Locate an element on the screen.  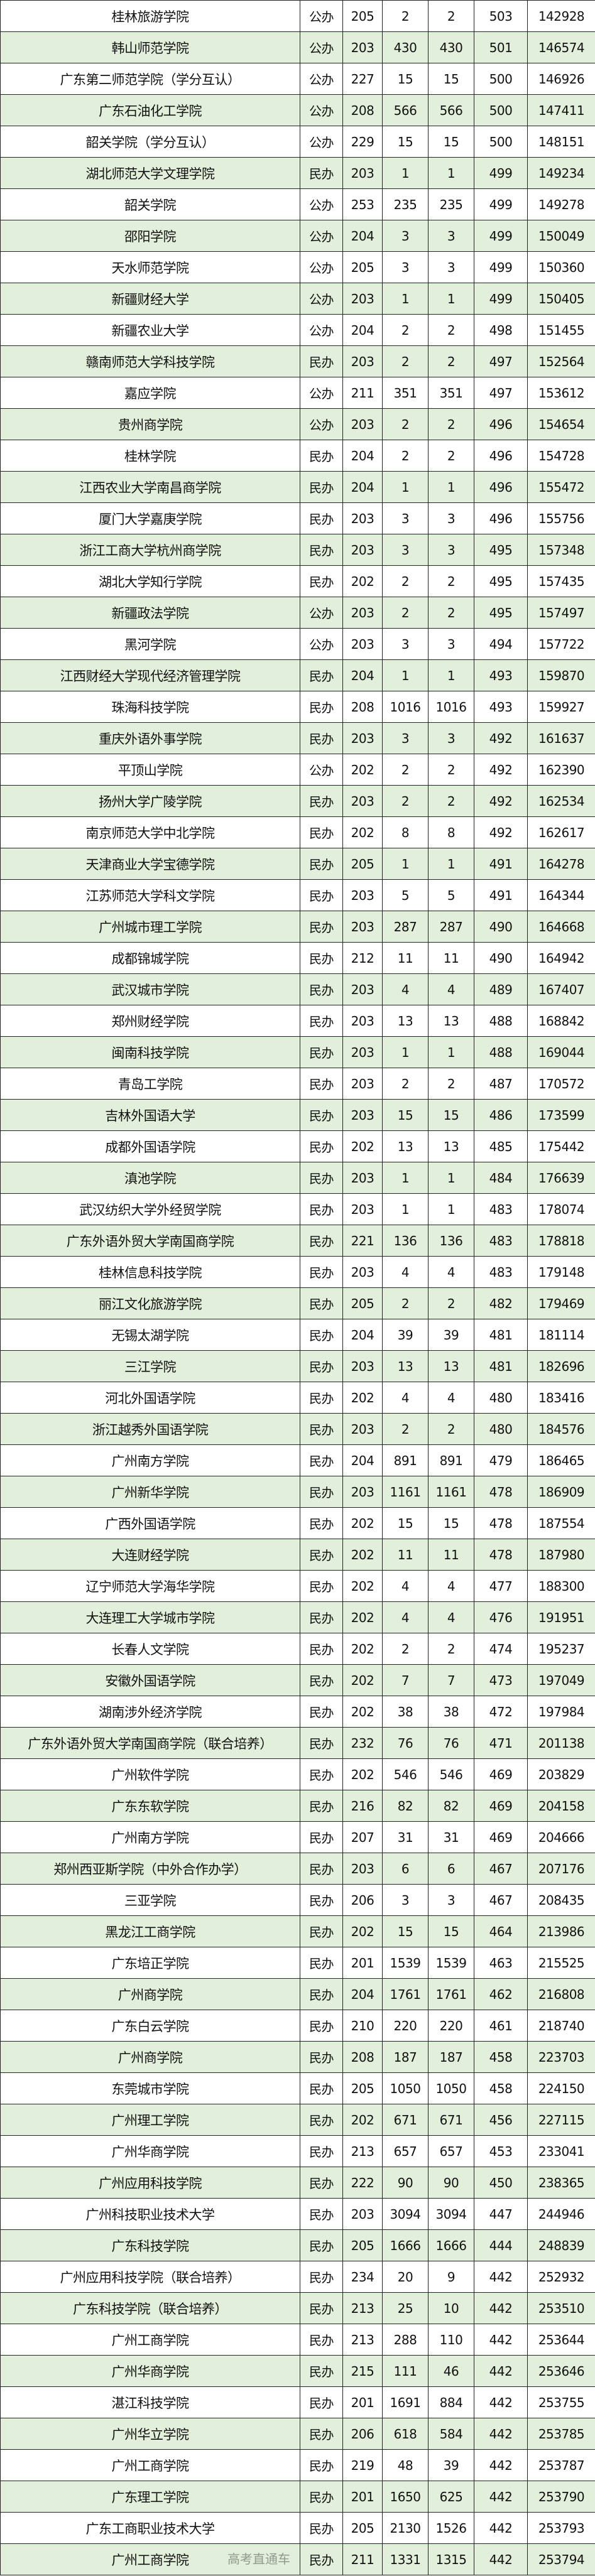
min-score-cell: 488 is located at coordinates (501, 1052).